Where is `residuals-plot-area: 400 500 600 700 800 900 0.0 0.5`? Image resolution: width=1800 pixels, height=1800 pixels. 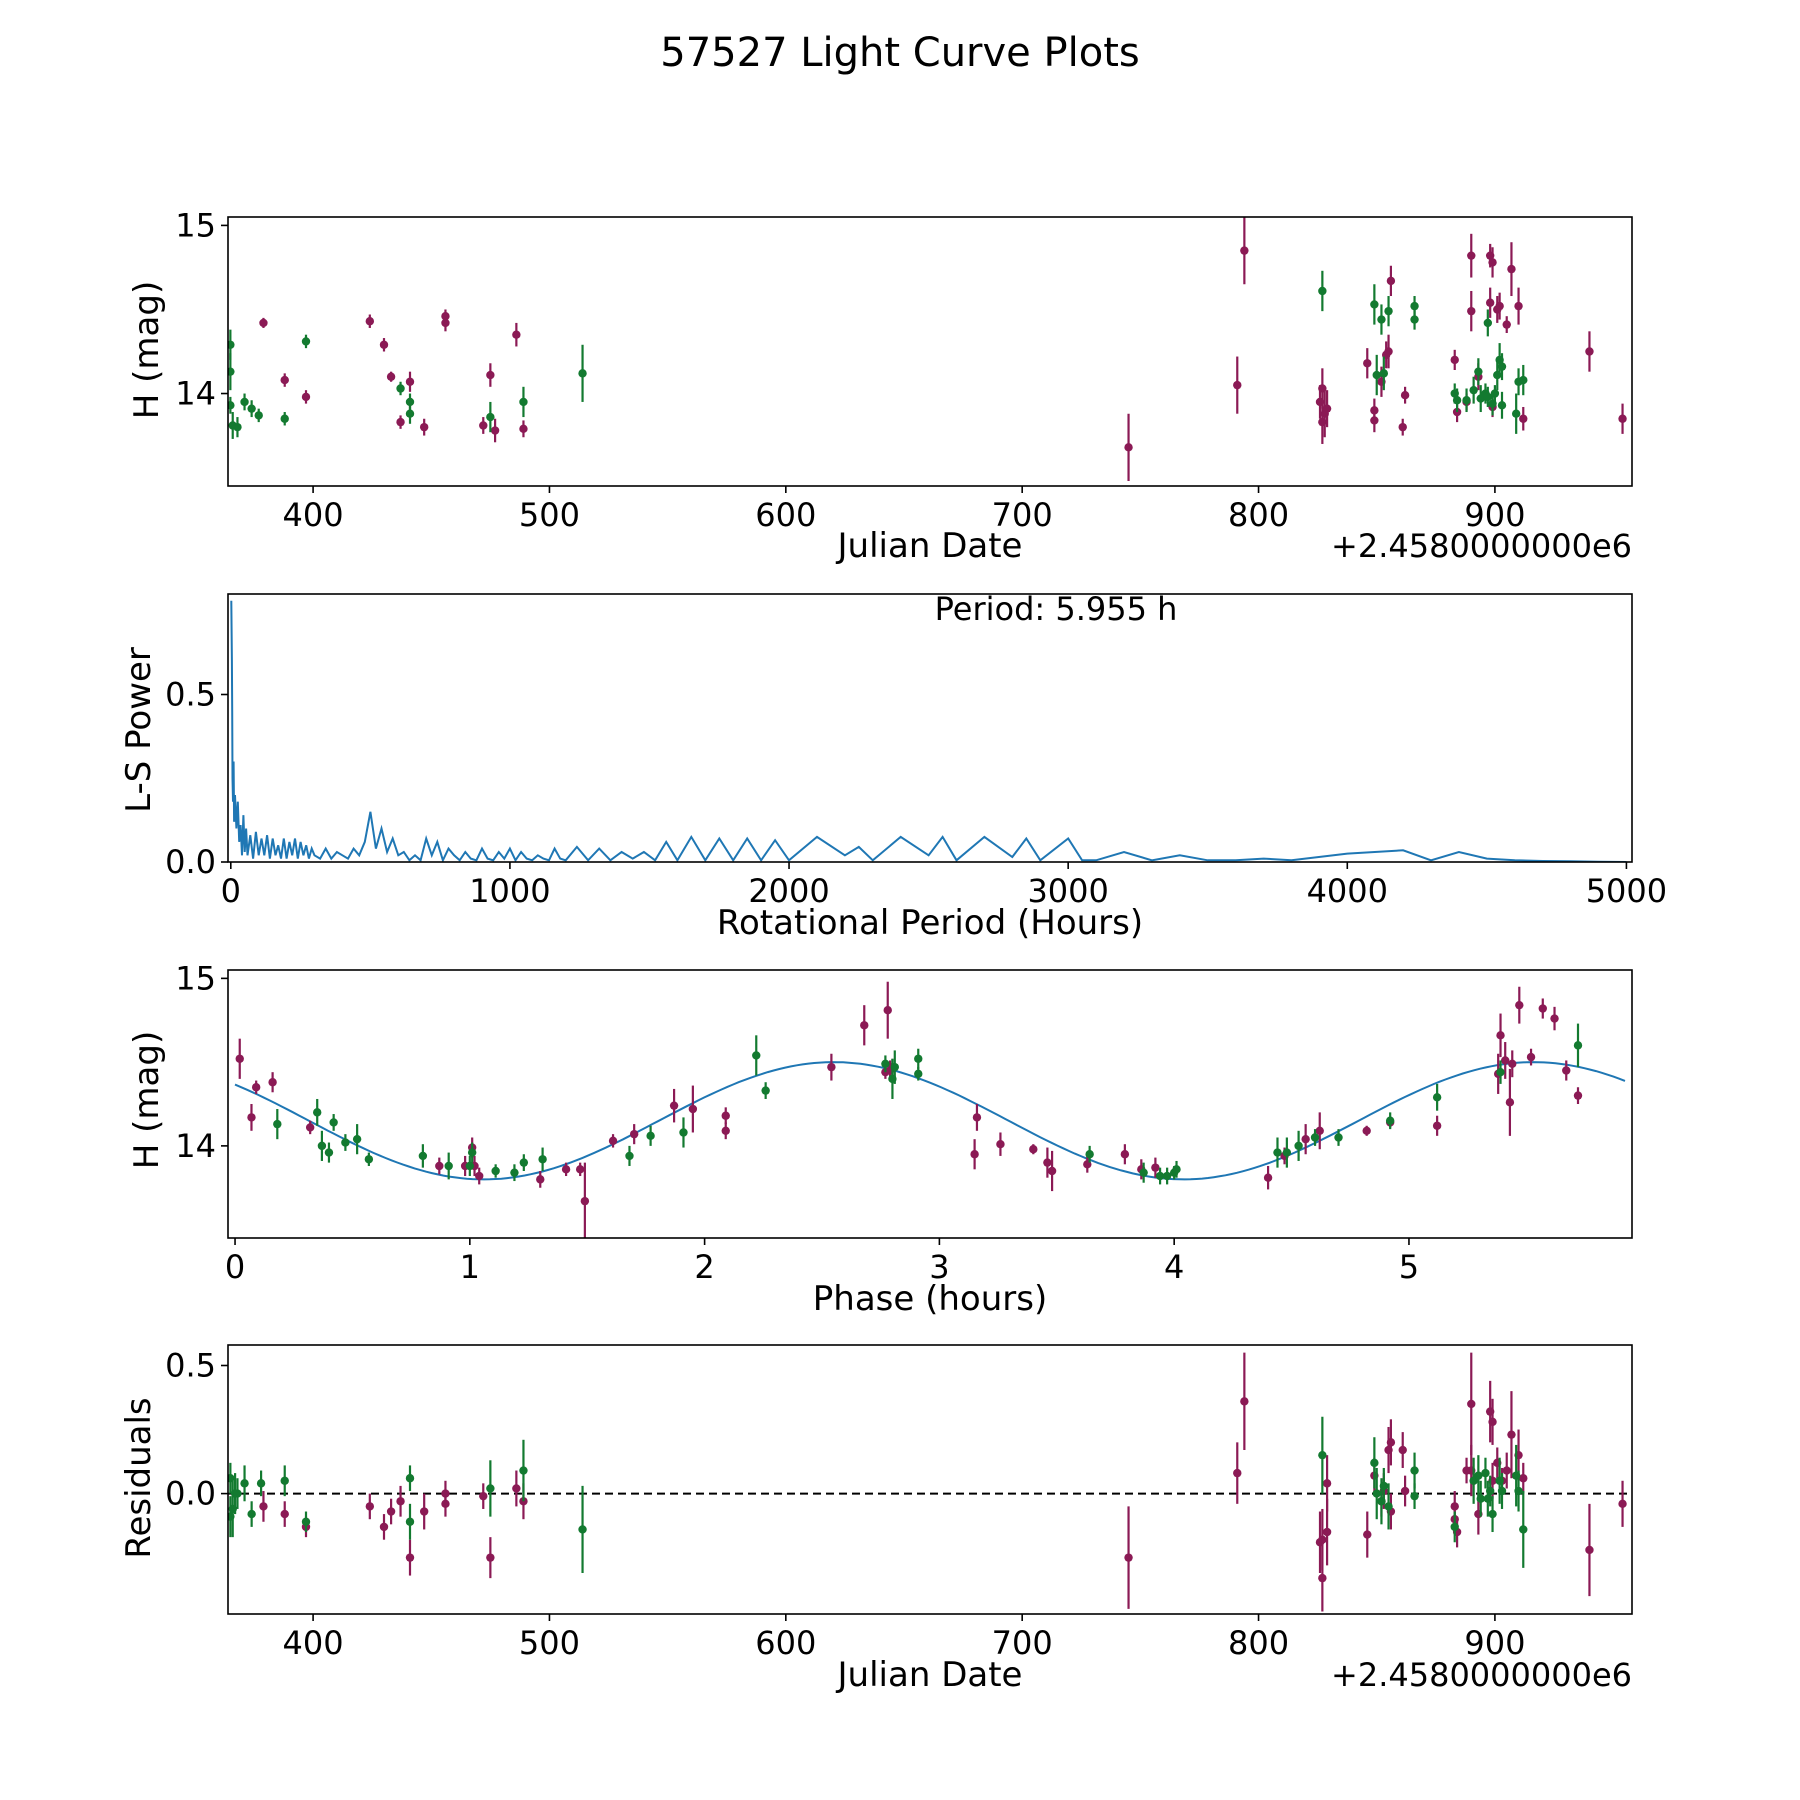
residuals-plot-area: 400 500 600 700 800 900 0.0 0.5 is located at coordinates (899, 1503).